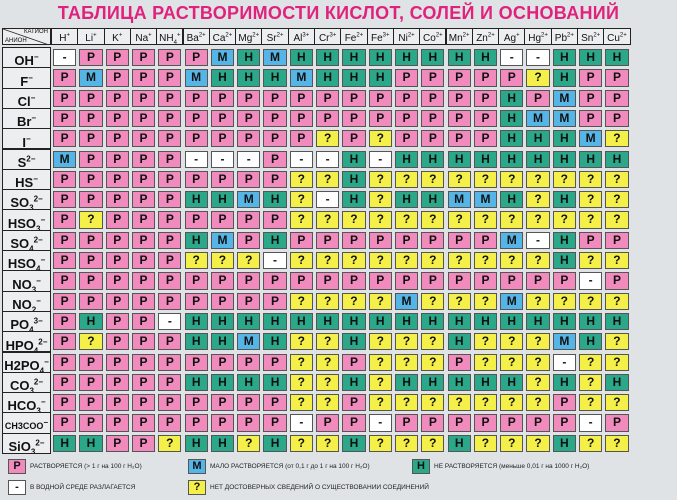 This screenshot has height=500, width=677. Describe the element at coordinates (178, 36) in the screenshot. I see `ion-charge: +` at that location.